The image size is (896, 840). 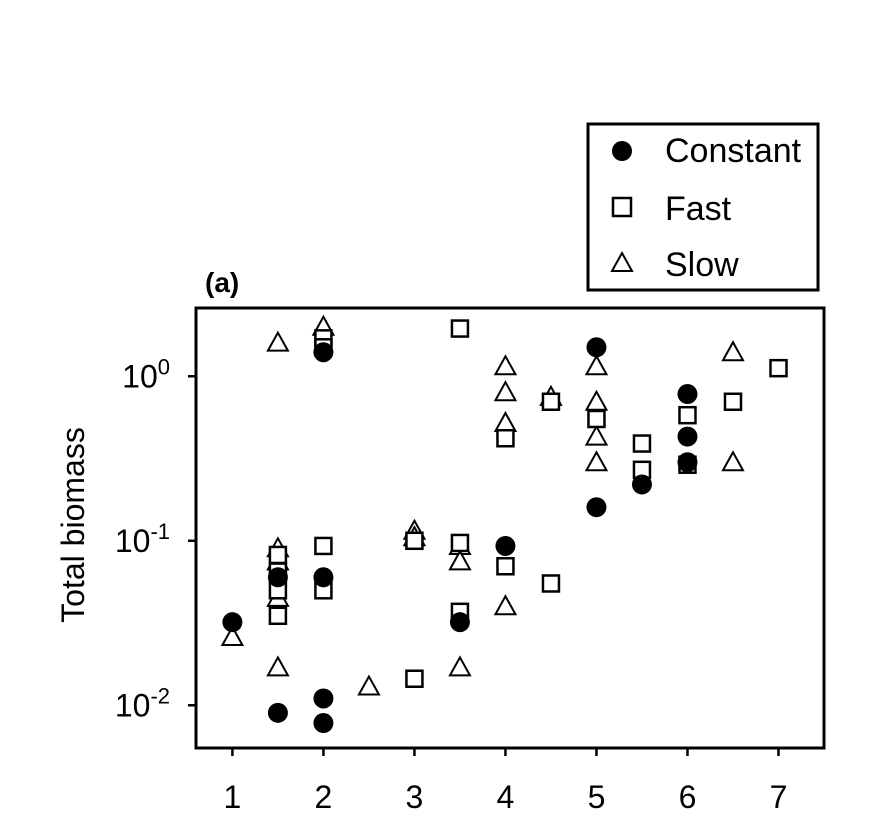 What do you see at coordinates (733, 151) in the screenshot?
I see `legend-label-constant: Constant` at bounding box center [733, 151].